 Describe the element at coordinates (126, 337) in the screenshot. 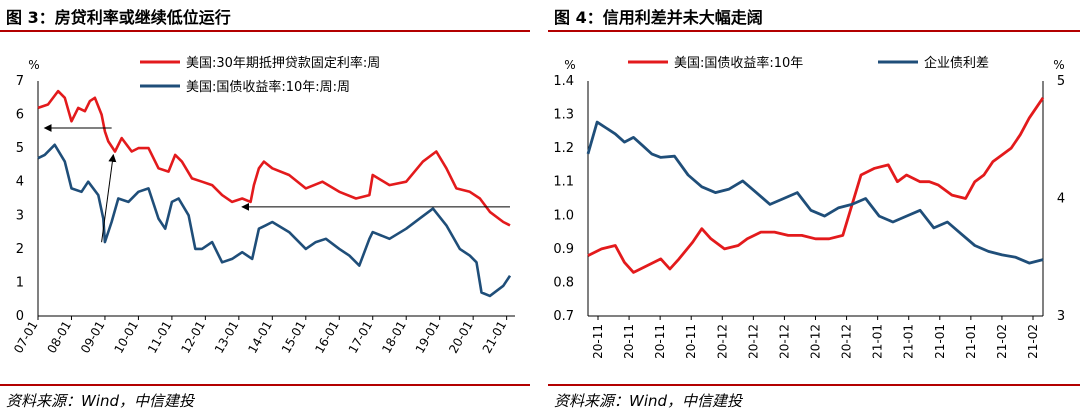

I see `x-tick-label: 10-01` at that location.